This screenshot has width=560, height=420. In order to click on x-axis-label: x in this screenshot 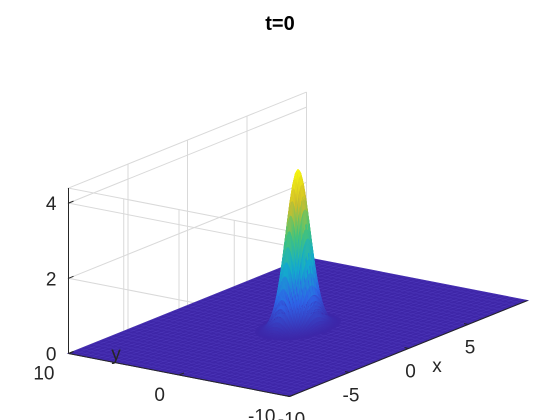, I will do `click(437, 366)`.